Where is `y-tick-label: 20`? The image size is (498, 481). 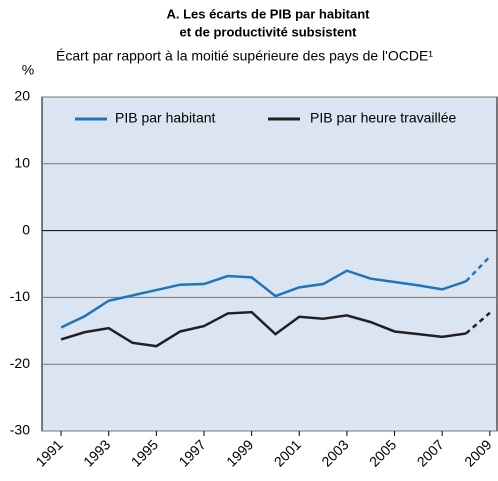
y-tick-label: 20 is located at coordinates (22, 96).